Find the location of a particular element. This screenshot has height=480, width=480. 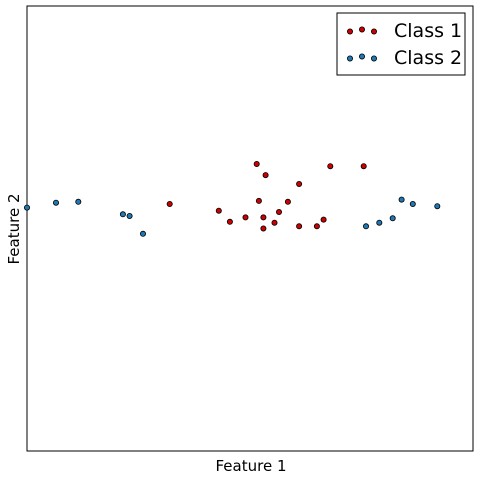

legend-entry: Class 2 is located at coordinates (404, 58).